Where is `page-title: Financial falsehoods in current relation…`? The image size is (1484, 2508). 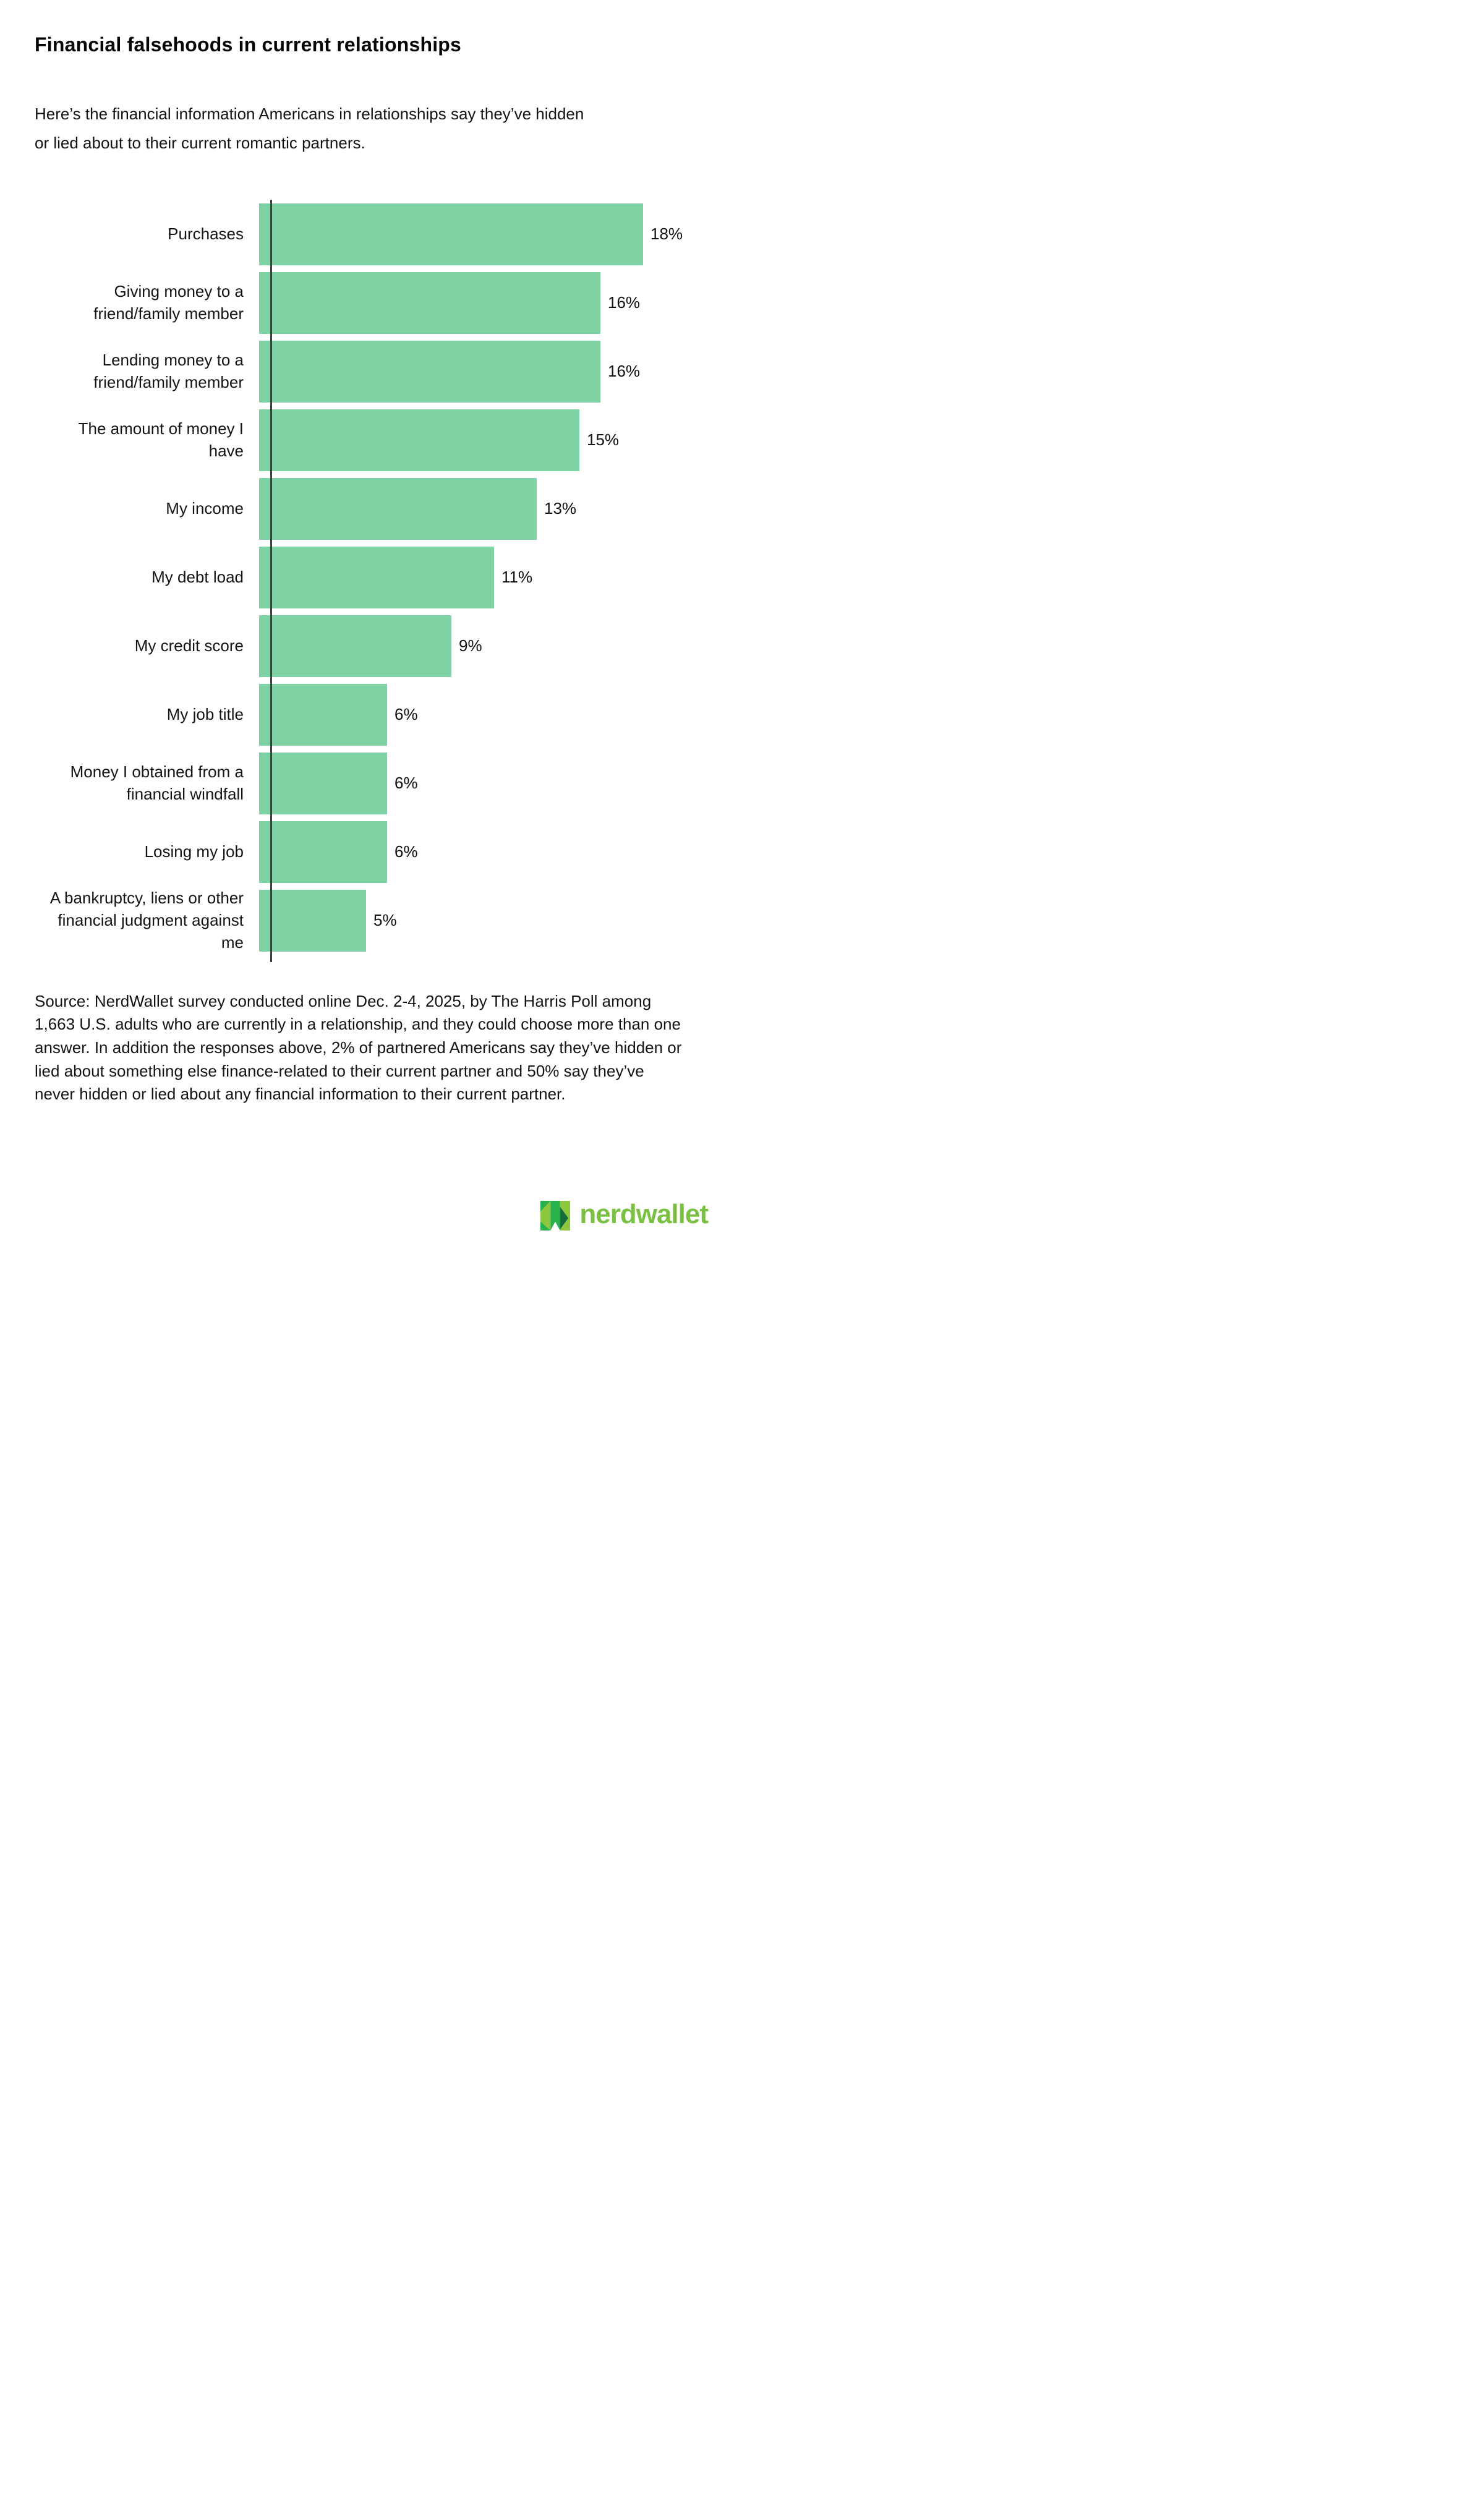
page-title: Financial falsehoods in current relation… is located at coordinates (248, 44).